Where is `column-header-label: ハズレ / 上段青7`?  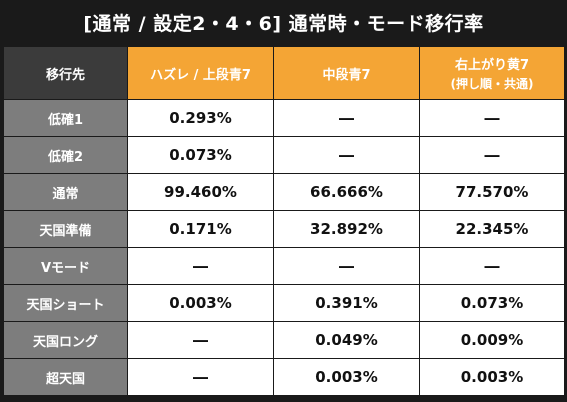
column-header-label: ハズレ / 上段青7 is located at coordinates (200, 75).